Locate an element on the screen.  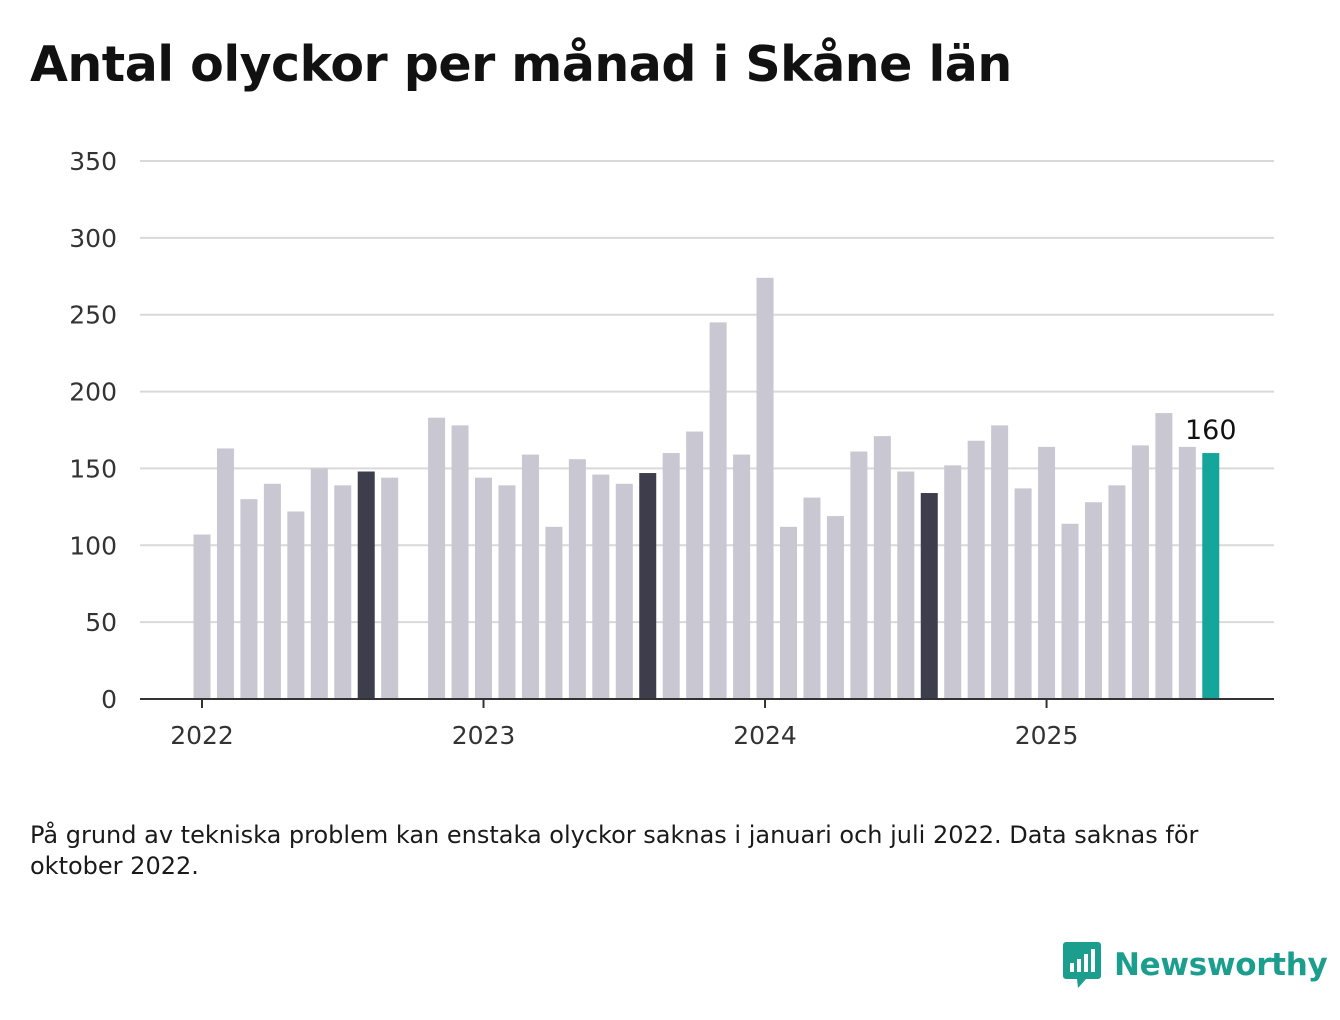
latest-value-label: 160 is located at coordinates (1211, 430).